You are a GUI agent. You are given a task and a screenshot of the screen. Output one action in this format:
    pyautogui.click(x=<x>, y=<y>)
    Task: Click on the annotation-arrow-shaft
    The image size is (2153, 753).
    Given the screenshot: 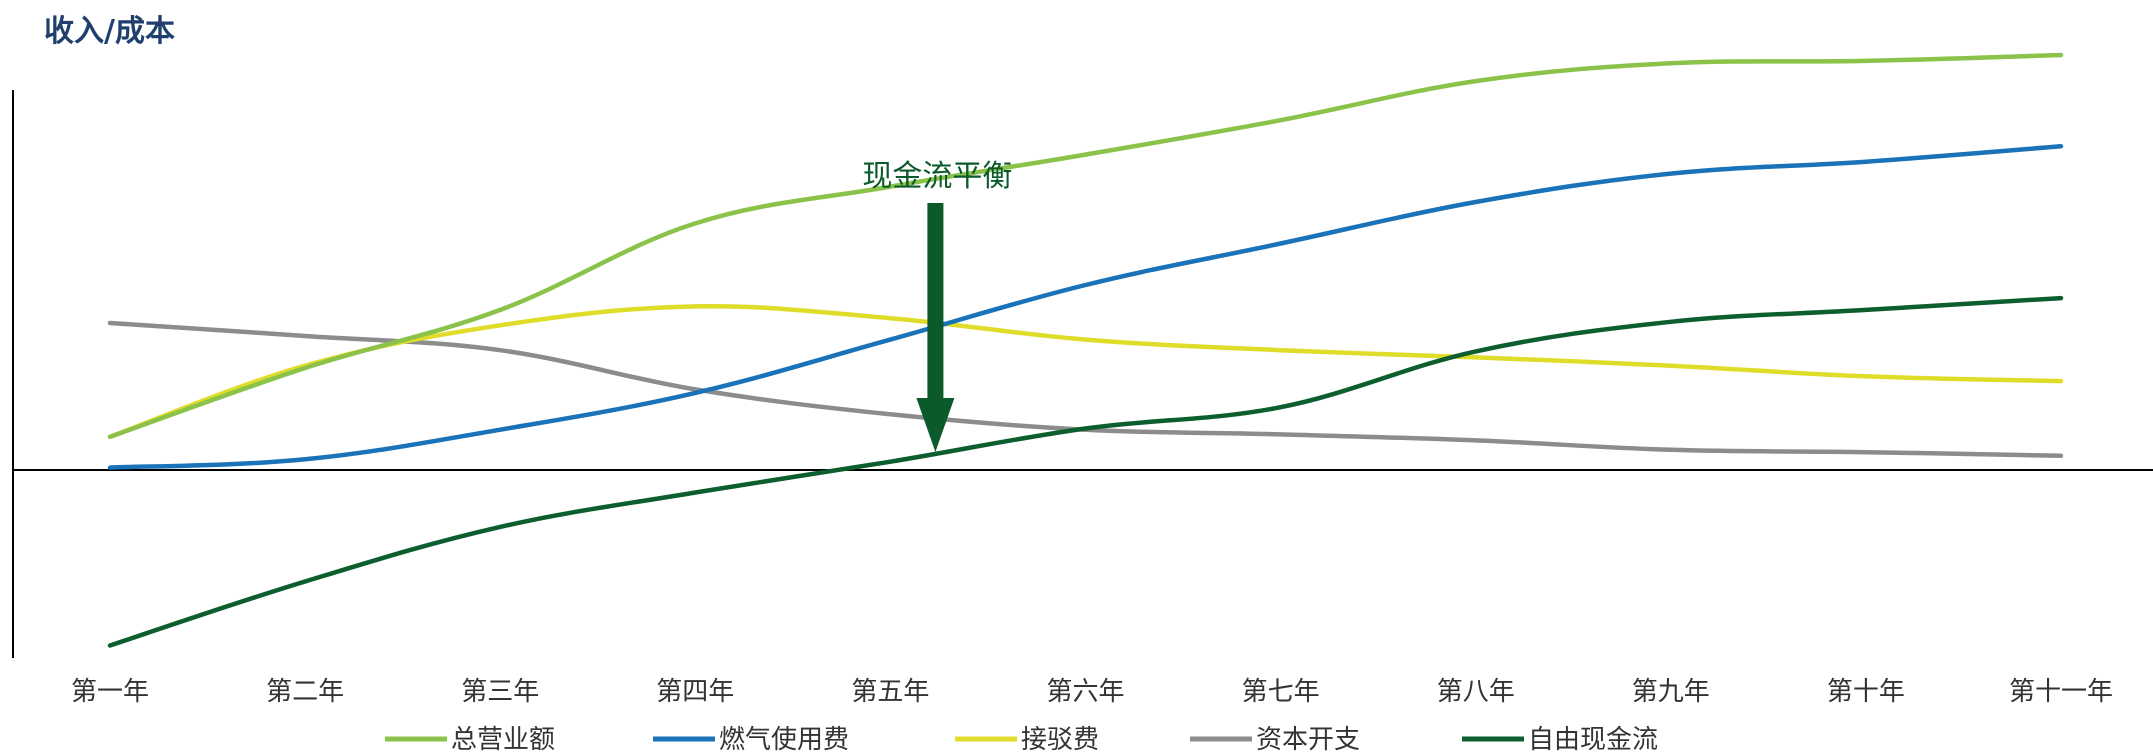 What is the action you would take?
    pyautogui.click(x=935, y=301)
    